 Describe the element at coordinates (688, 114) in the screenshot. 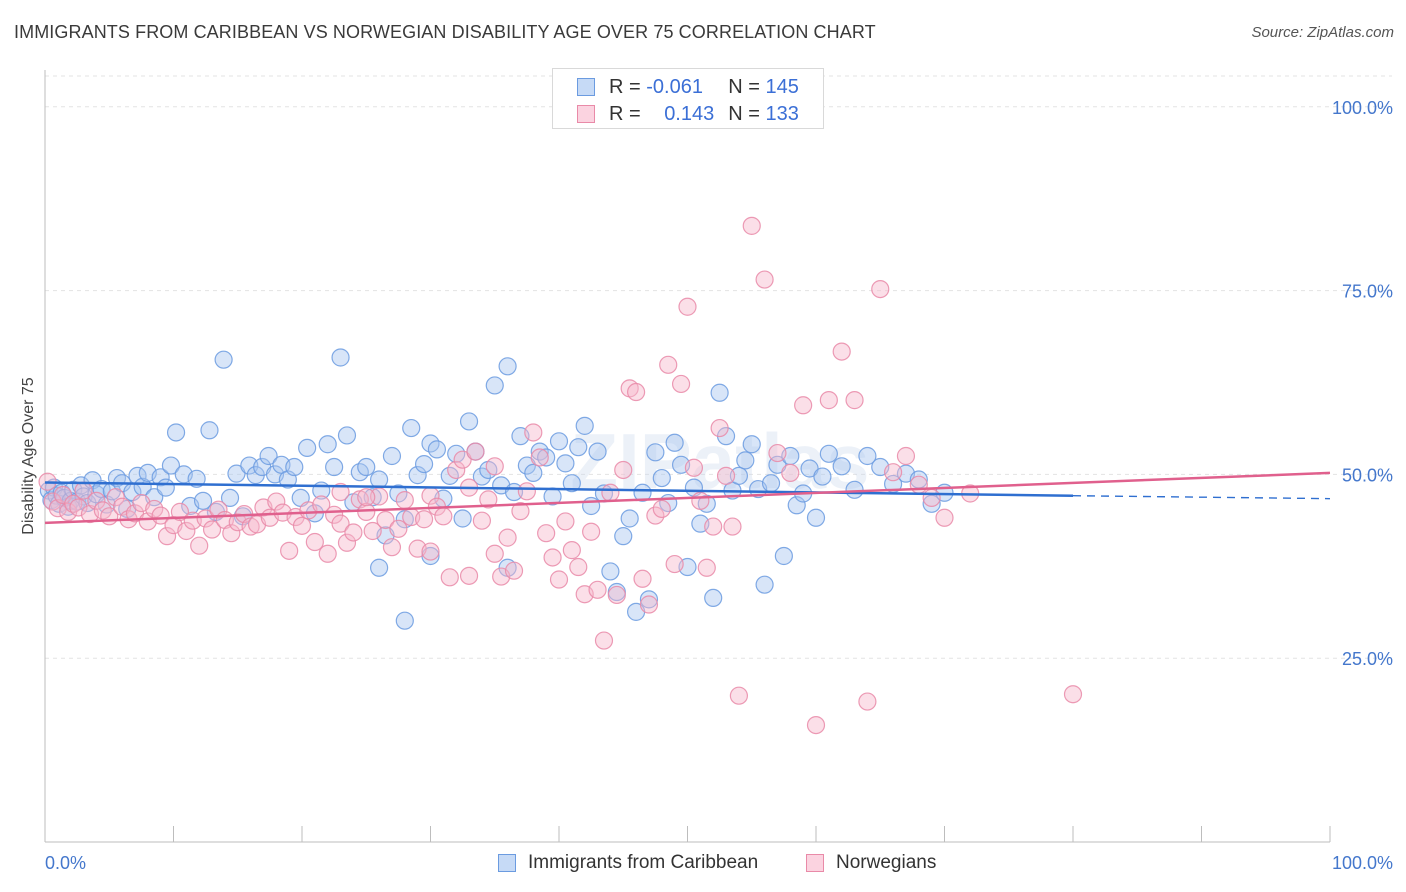

I see `legend-row-norwegians: R = 0.143 N = 133` at that location.